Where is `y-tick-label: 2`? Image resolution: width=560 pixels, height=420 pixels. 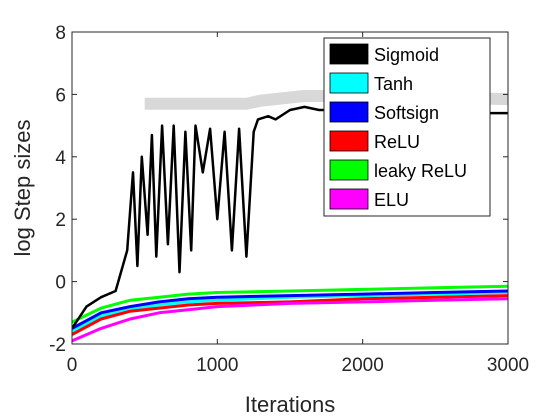
y-tick-label: 2 is located at coordinates (60, 220).